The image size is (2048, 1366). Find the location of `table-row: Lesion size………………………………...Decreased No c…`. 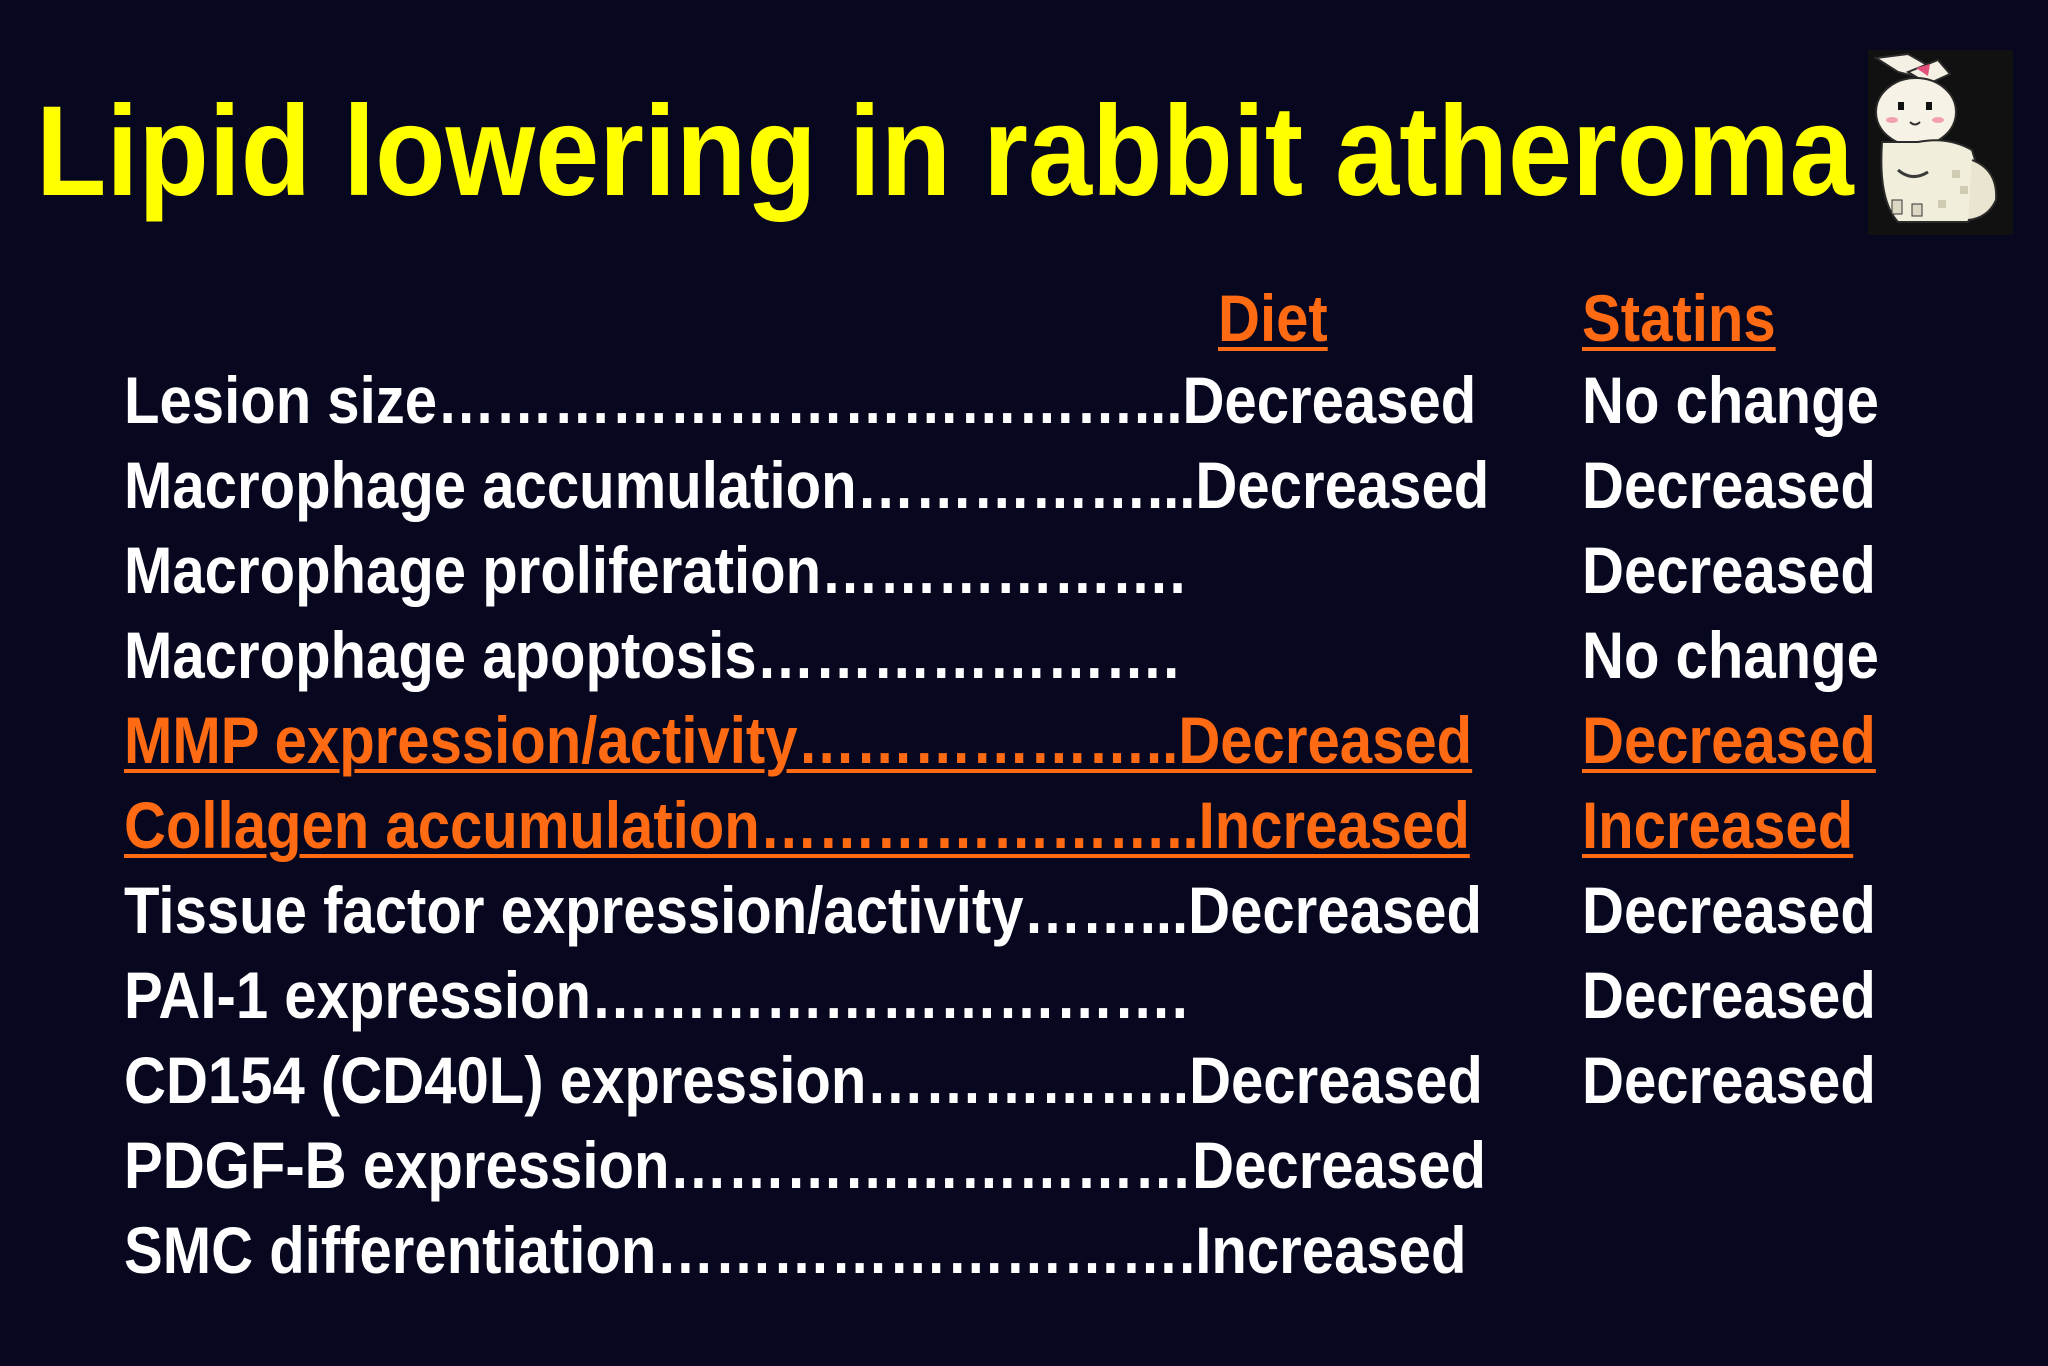

table-row: Lesion size………………………………...Decreased No c… is located at coordinates (1024, 400).